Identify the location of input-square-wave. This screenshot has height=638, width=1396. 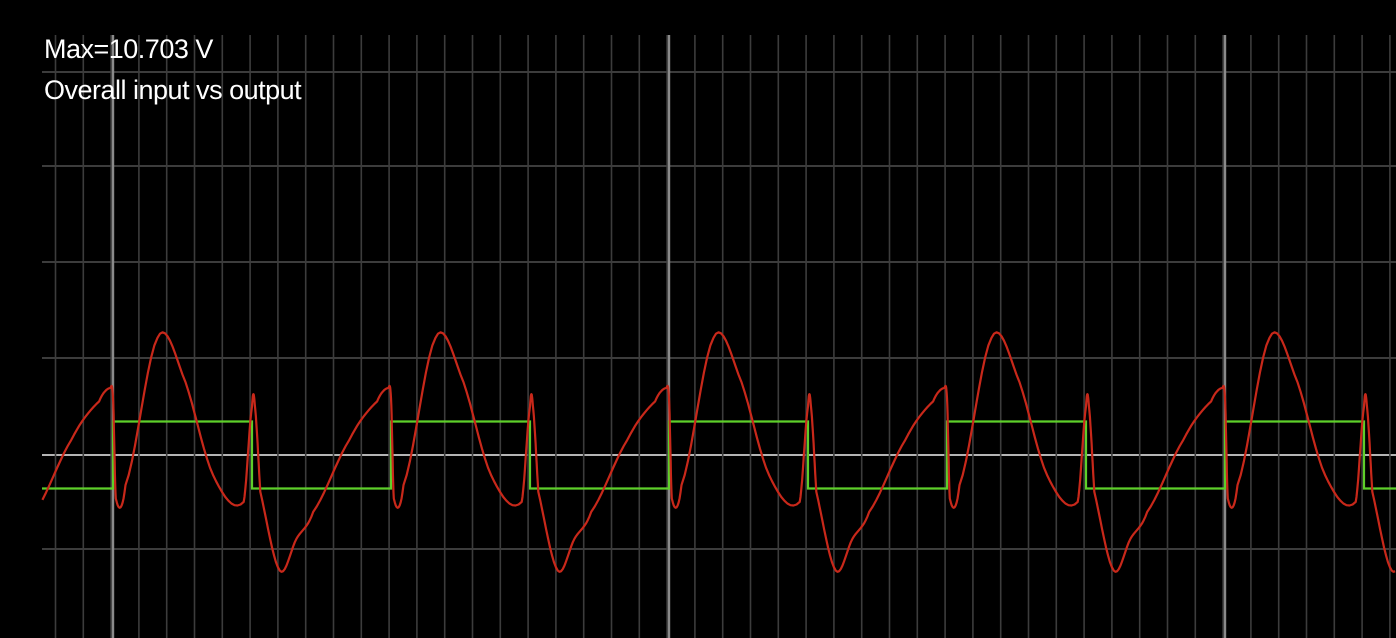
(719, 455).